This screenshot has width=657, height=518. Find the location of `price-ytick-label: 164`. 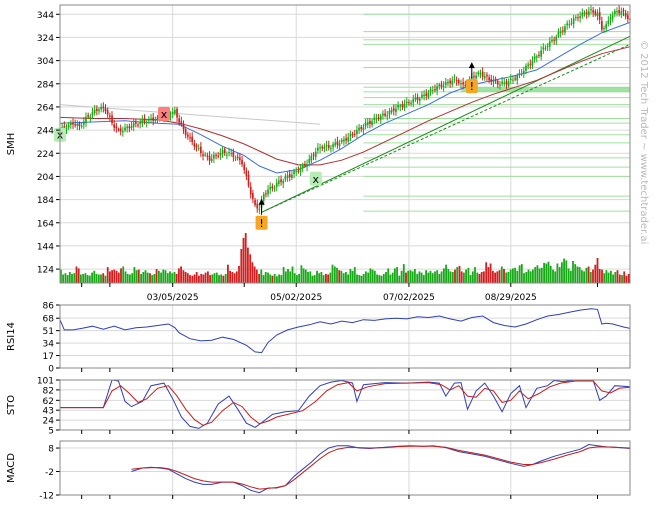

price-ytick-label: 164 is located at coordinates (45, 224).